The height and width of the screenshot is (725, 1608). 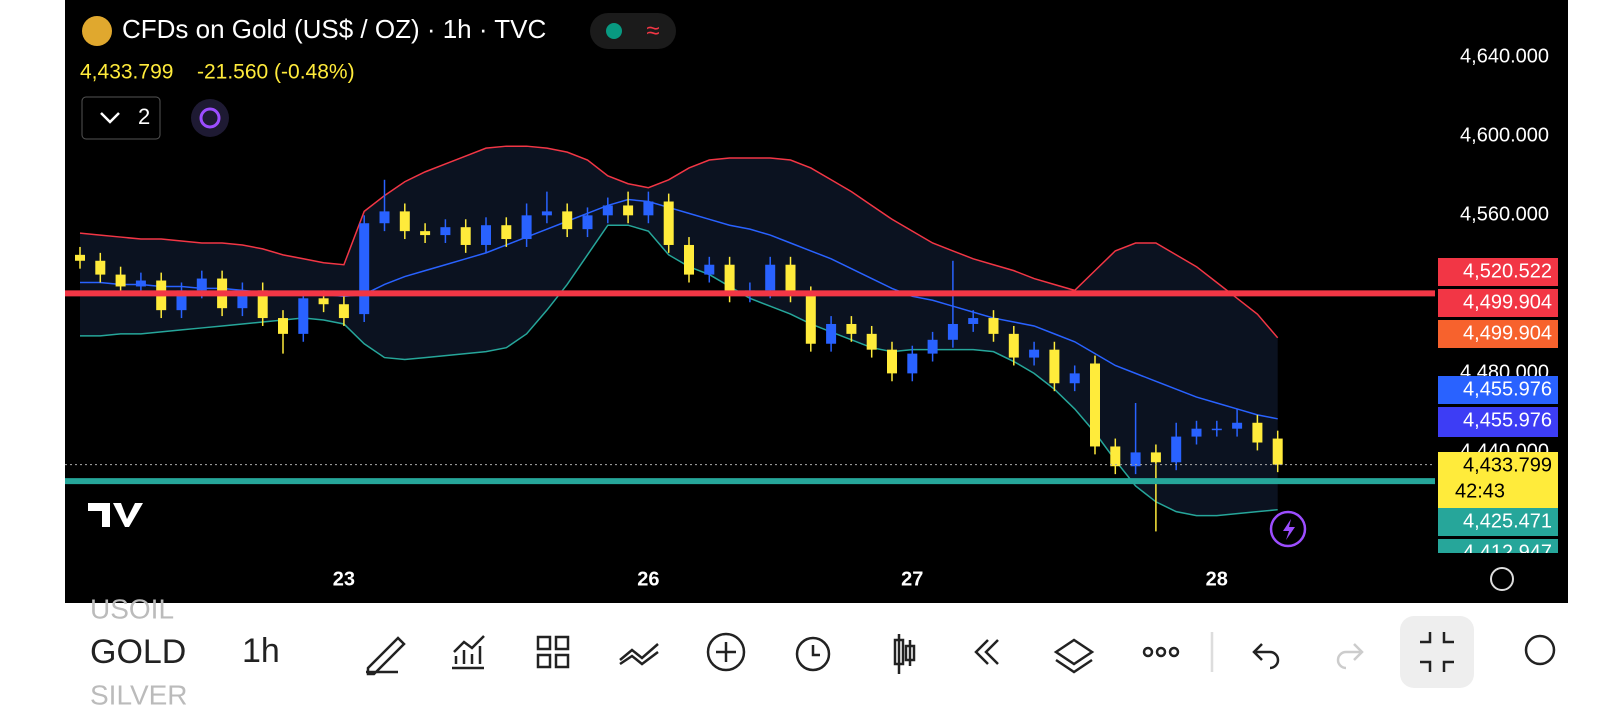 I want to click on symbol-tab: SILVER, so click(x=139, y=694).